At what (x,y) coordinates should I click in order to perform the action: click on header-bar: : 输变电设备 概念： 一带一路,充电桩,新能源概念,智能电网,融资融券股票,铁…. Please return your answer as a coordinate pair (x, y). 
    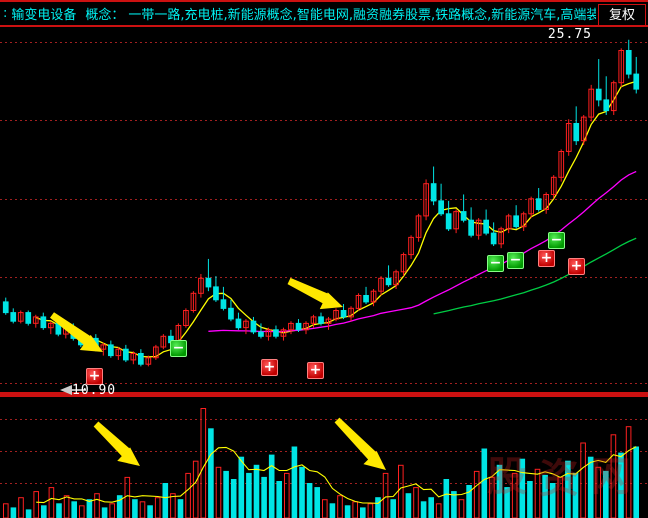
    Looking at the image, I should click on (324, 13).